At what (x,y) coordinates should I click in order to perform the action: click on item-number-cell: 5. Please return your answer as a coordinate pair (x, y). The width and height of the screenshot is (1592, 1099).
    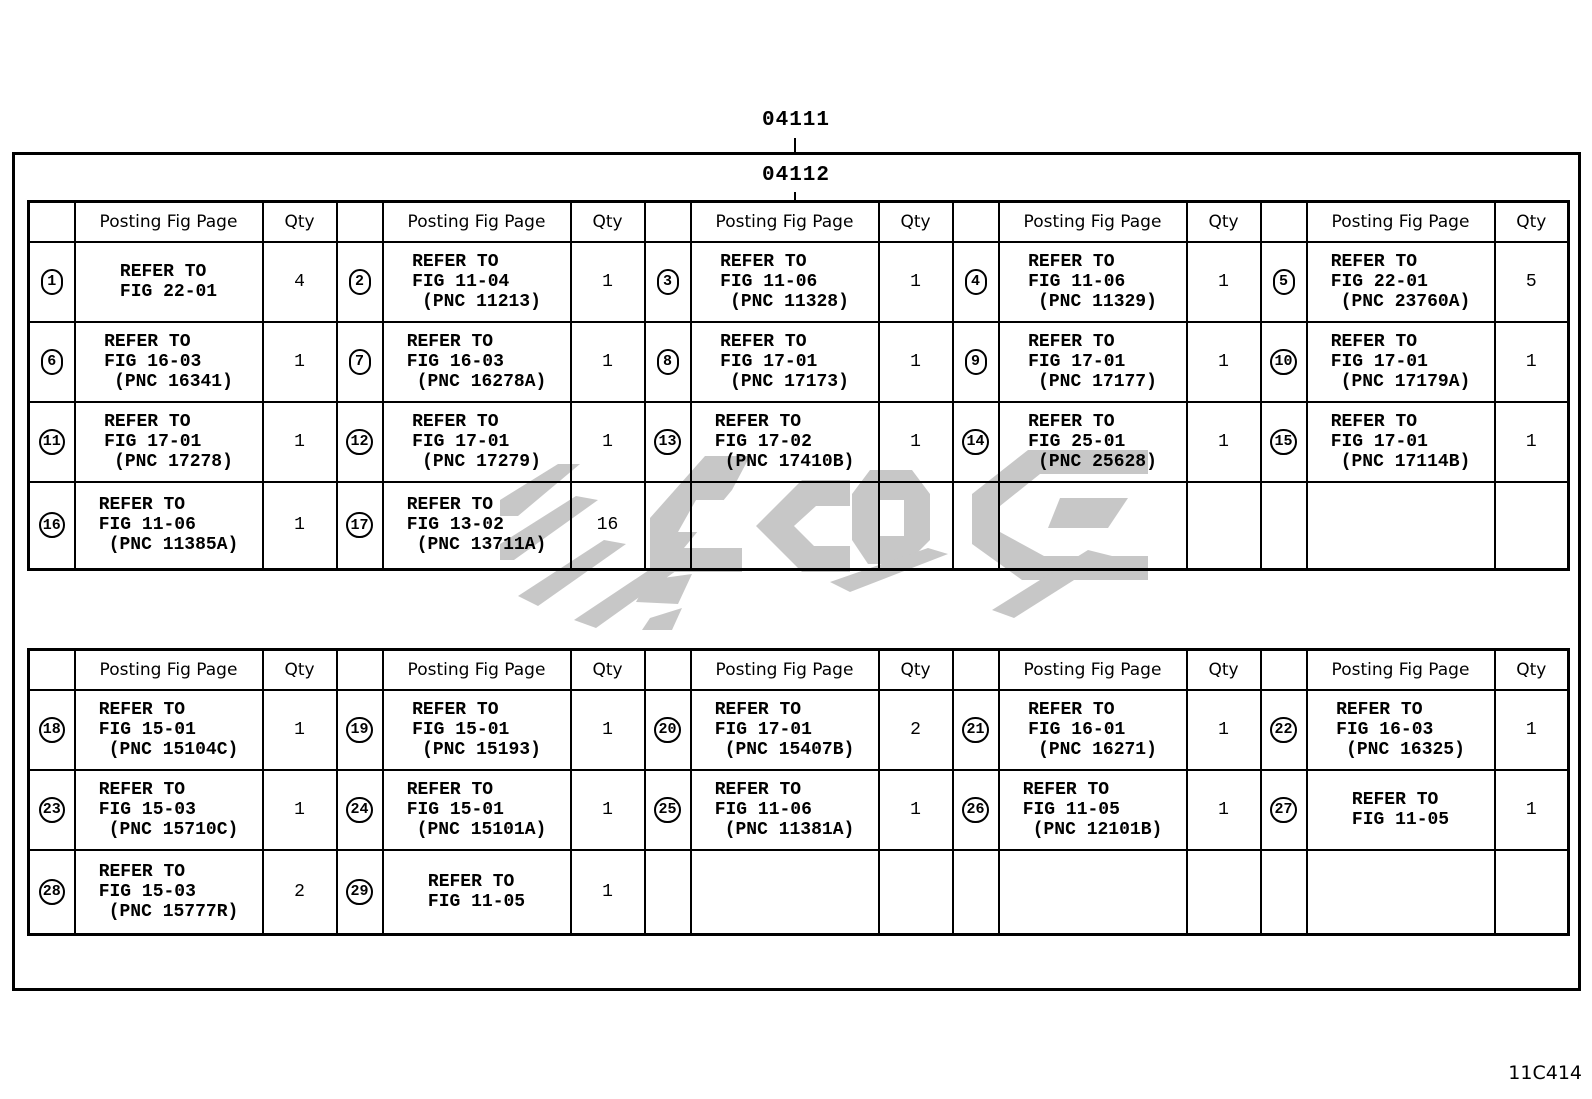
    Looking at the image, I should click on (1283, 281).